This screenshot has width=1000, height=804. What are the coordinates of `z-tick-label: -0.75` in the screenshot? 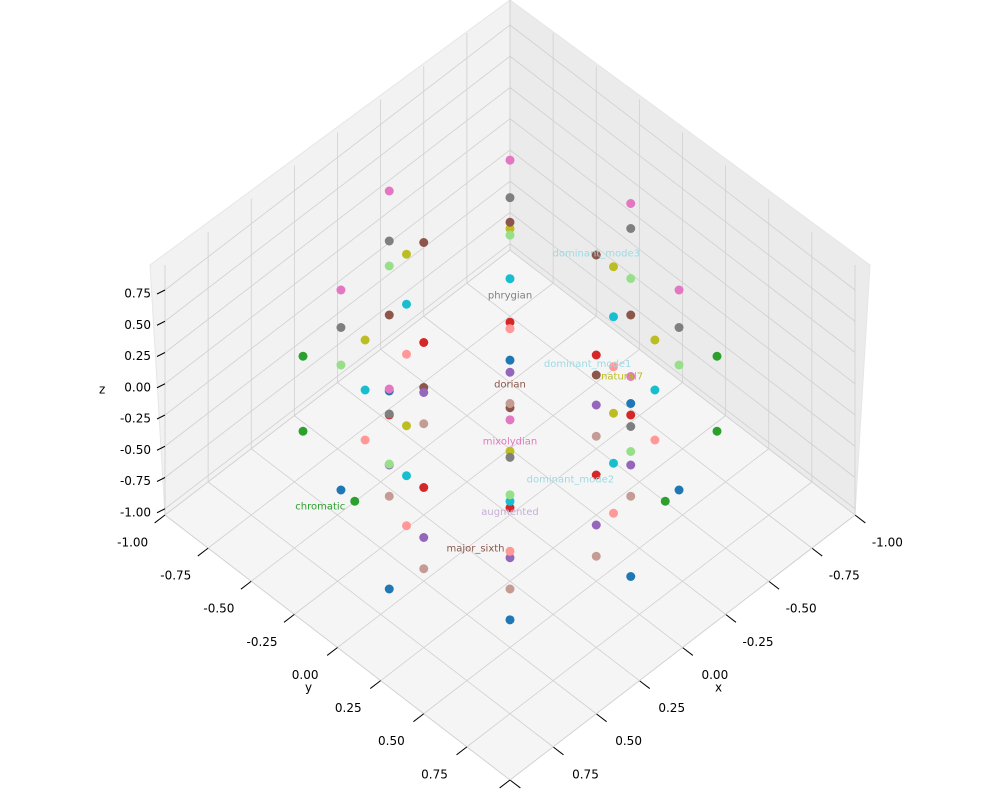 It's located at (135, 481).